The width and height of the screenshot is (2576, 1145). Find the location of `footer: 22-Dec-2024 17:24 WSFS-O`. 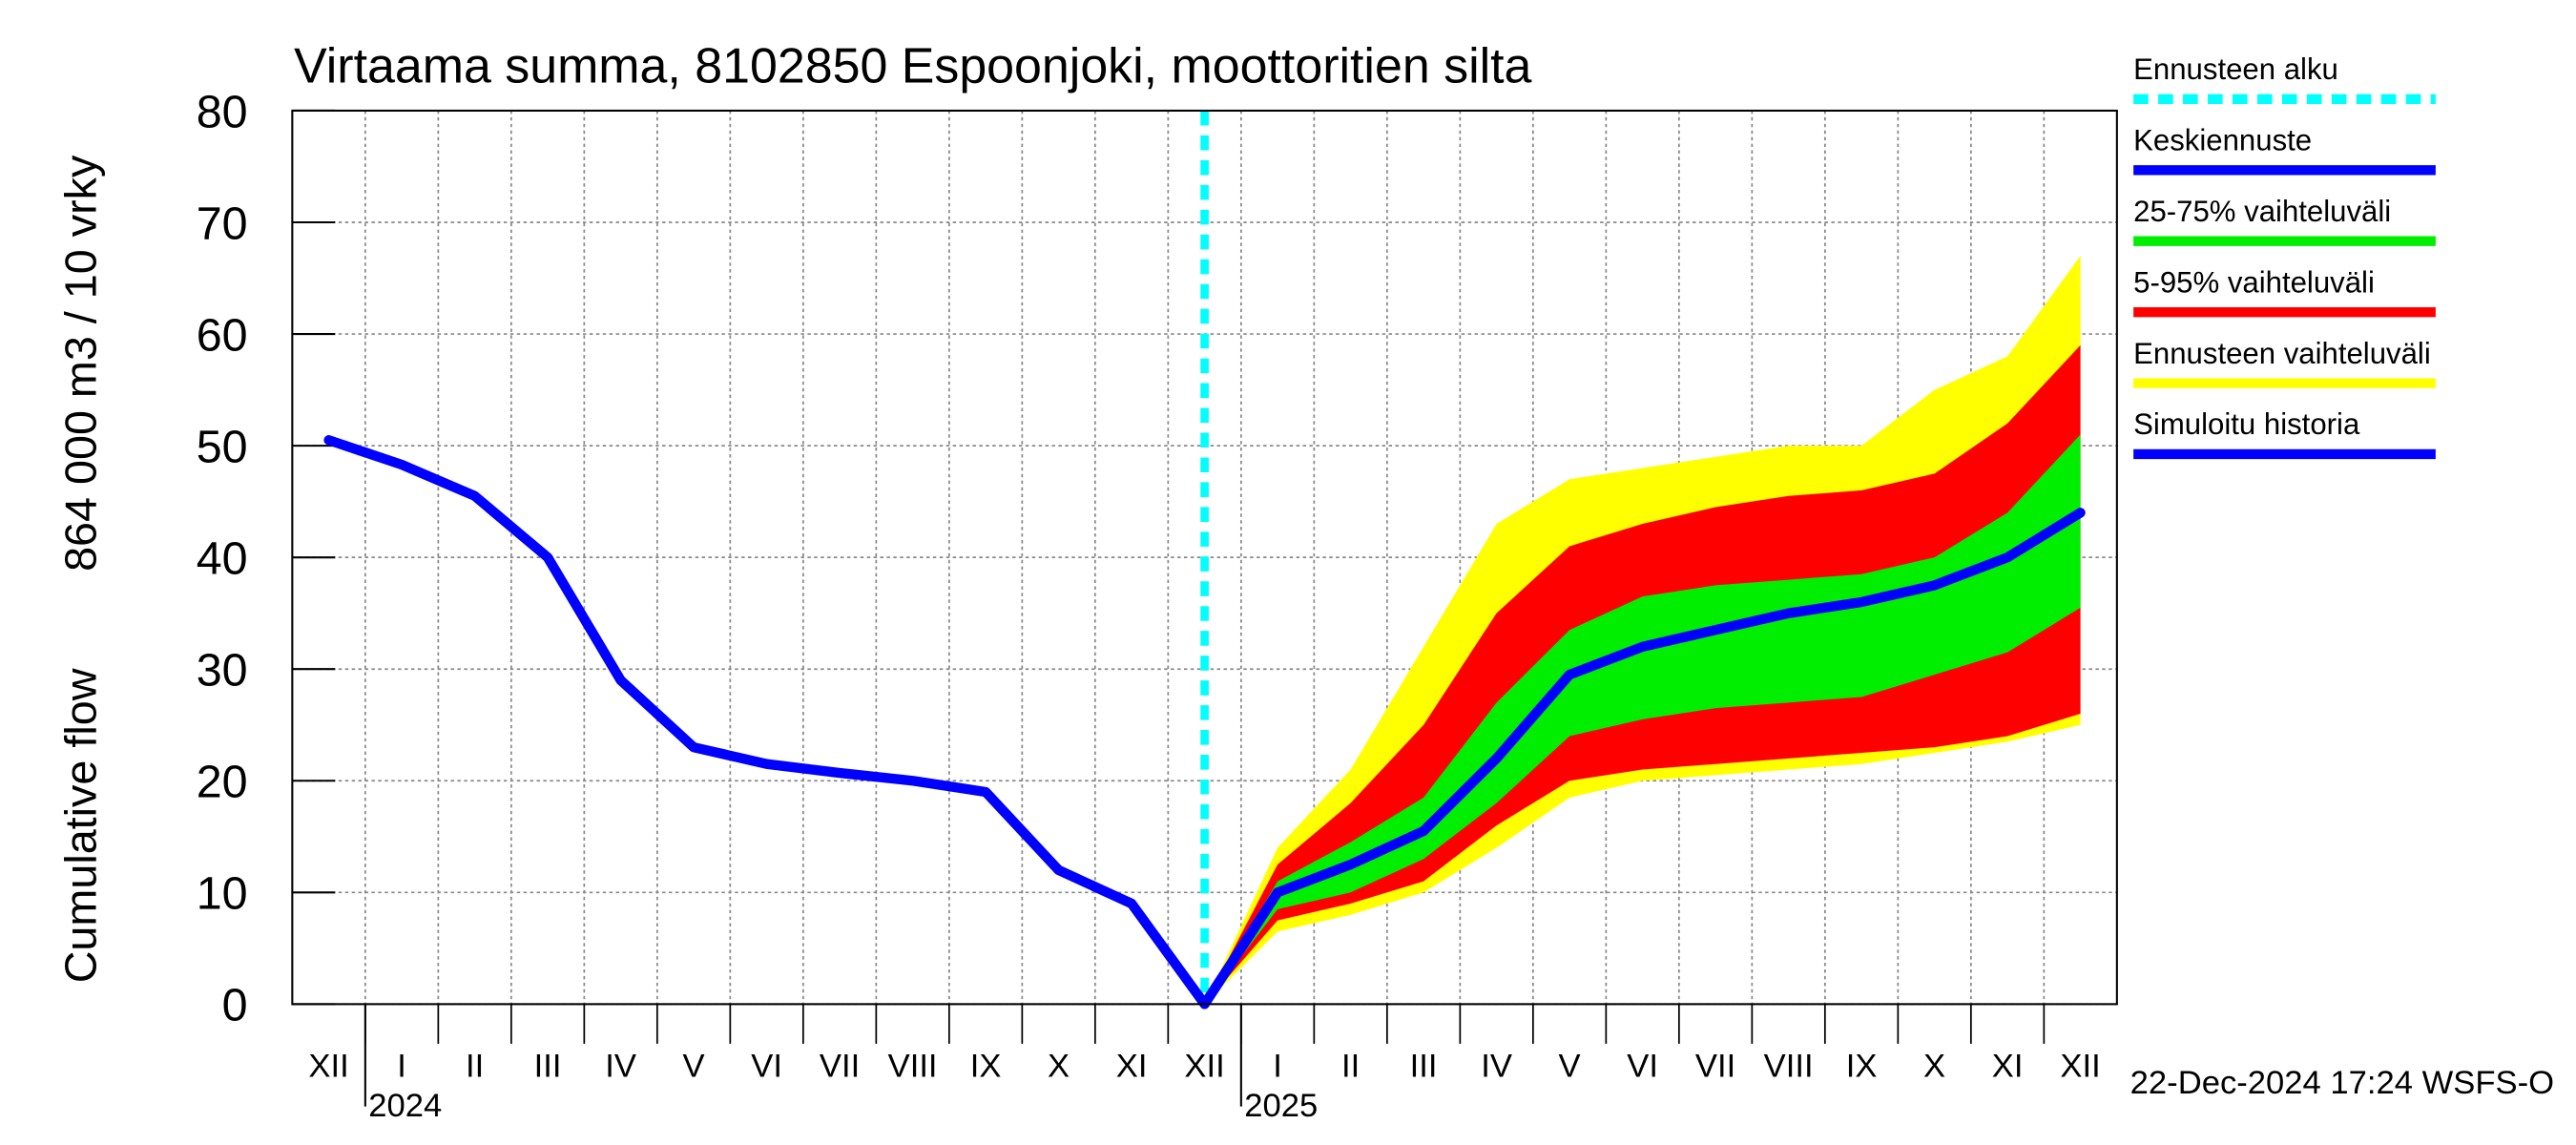

footer: 22-Dec-2024 17:24 WSFS-O is located at coordinates (2342, 1083).